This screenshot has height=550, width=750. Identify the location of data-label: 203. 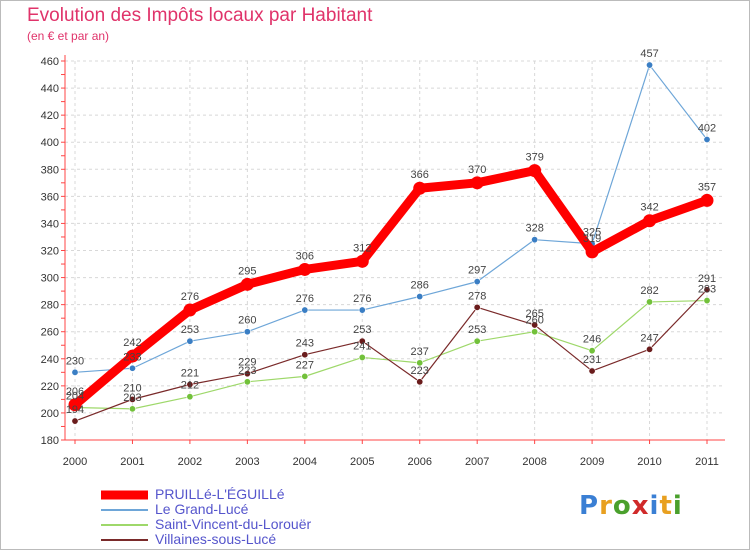
(132, 398).